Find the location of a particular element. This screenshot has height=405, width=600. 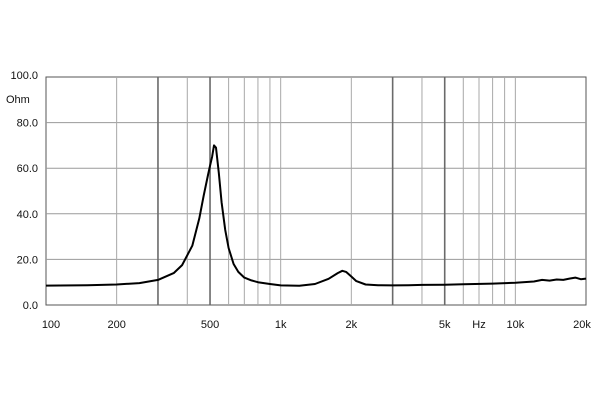

x-tick-label-2: 500 is located at coordinates (210, 325).